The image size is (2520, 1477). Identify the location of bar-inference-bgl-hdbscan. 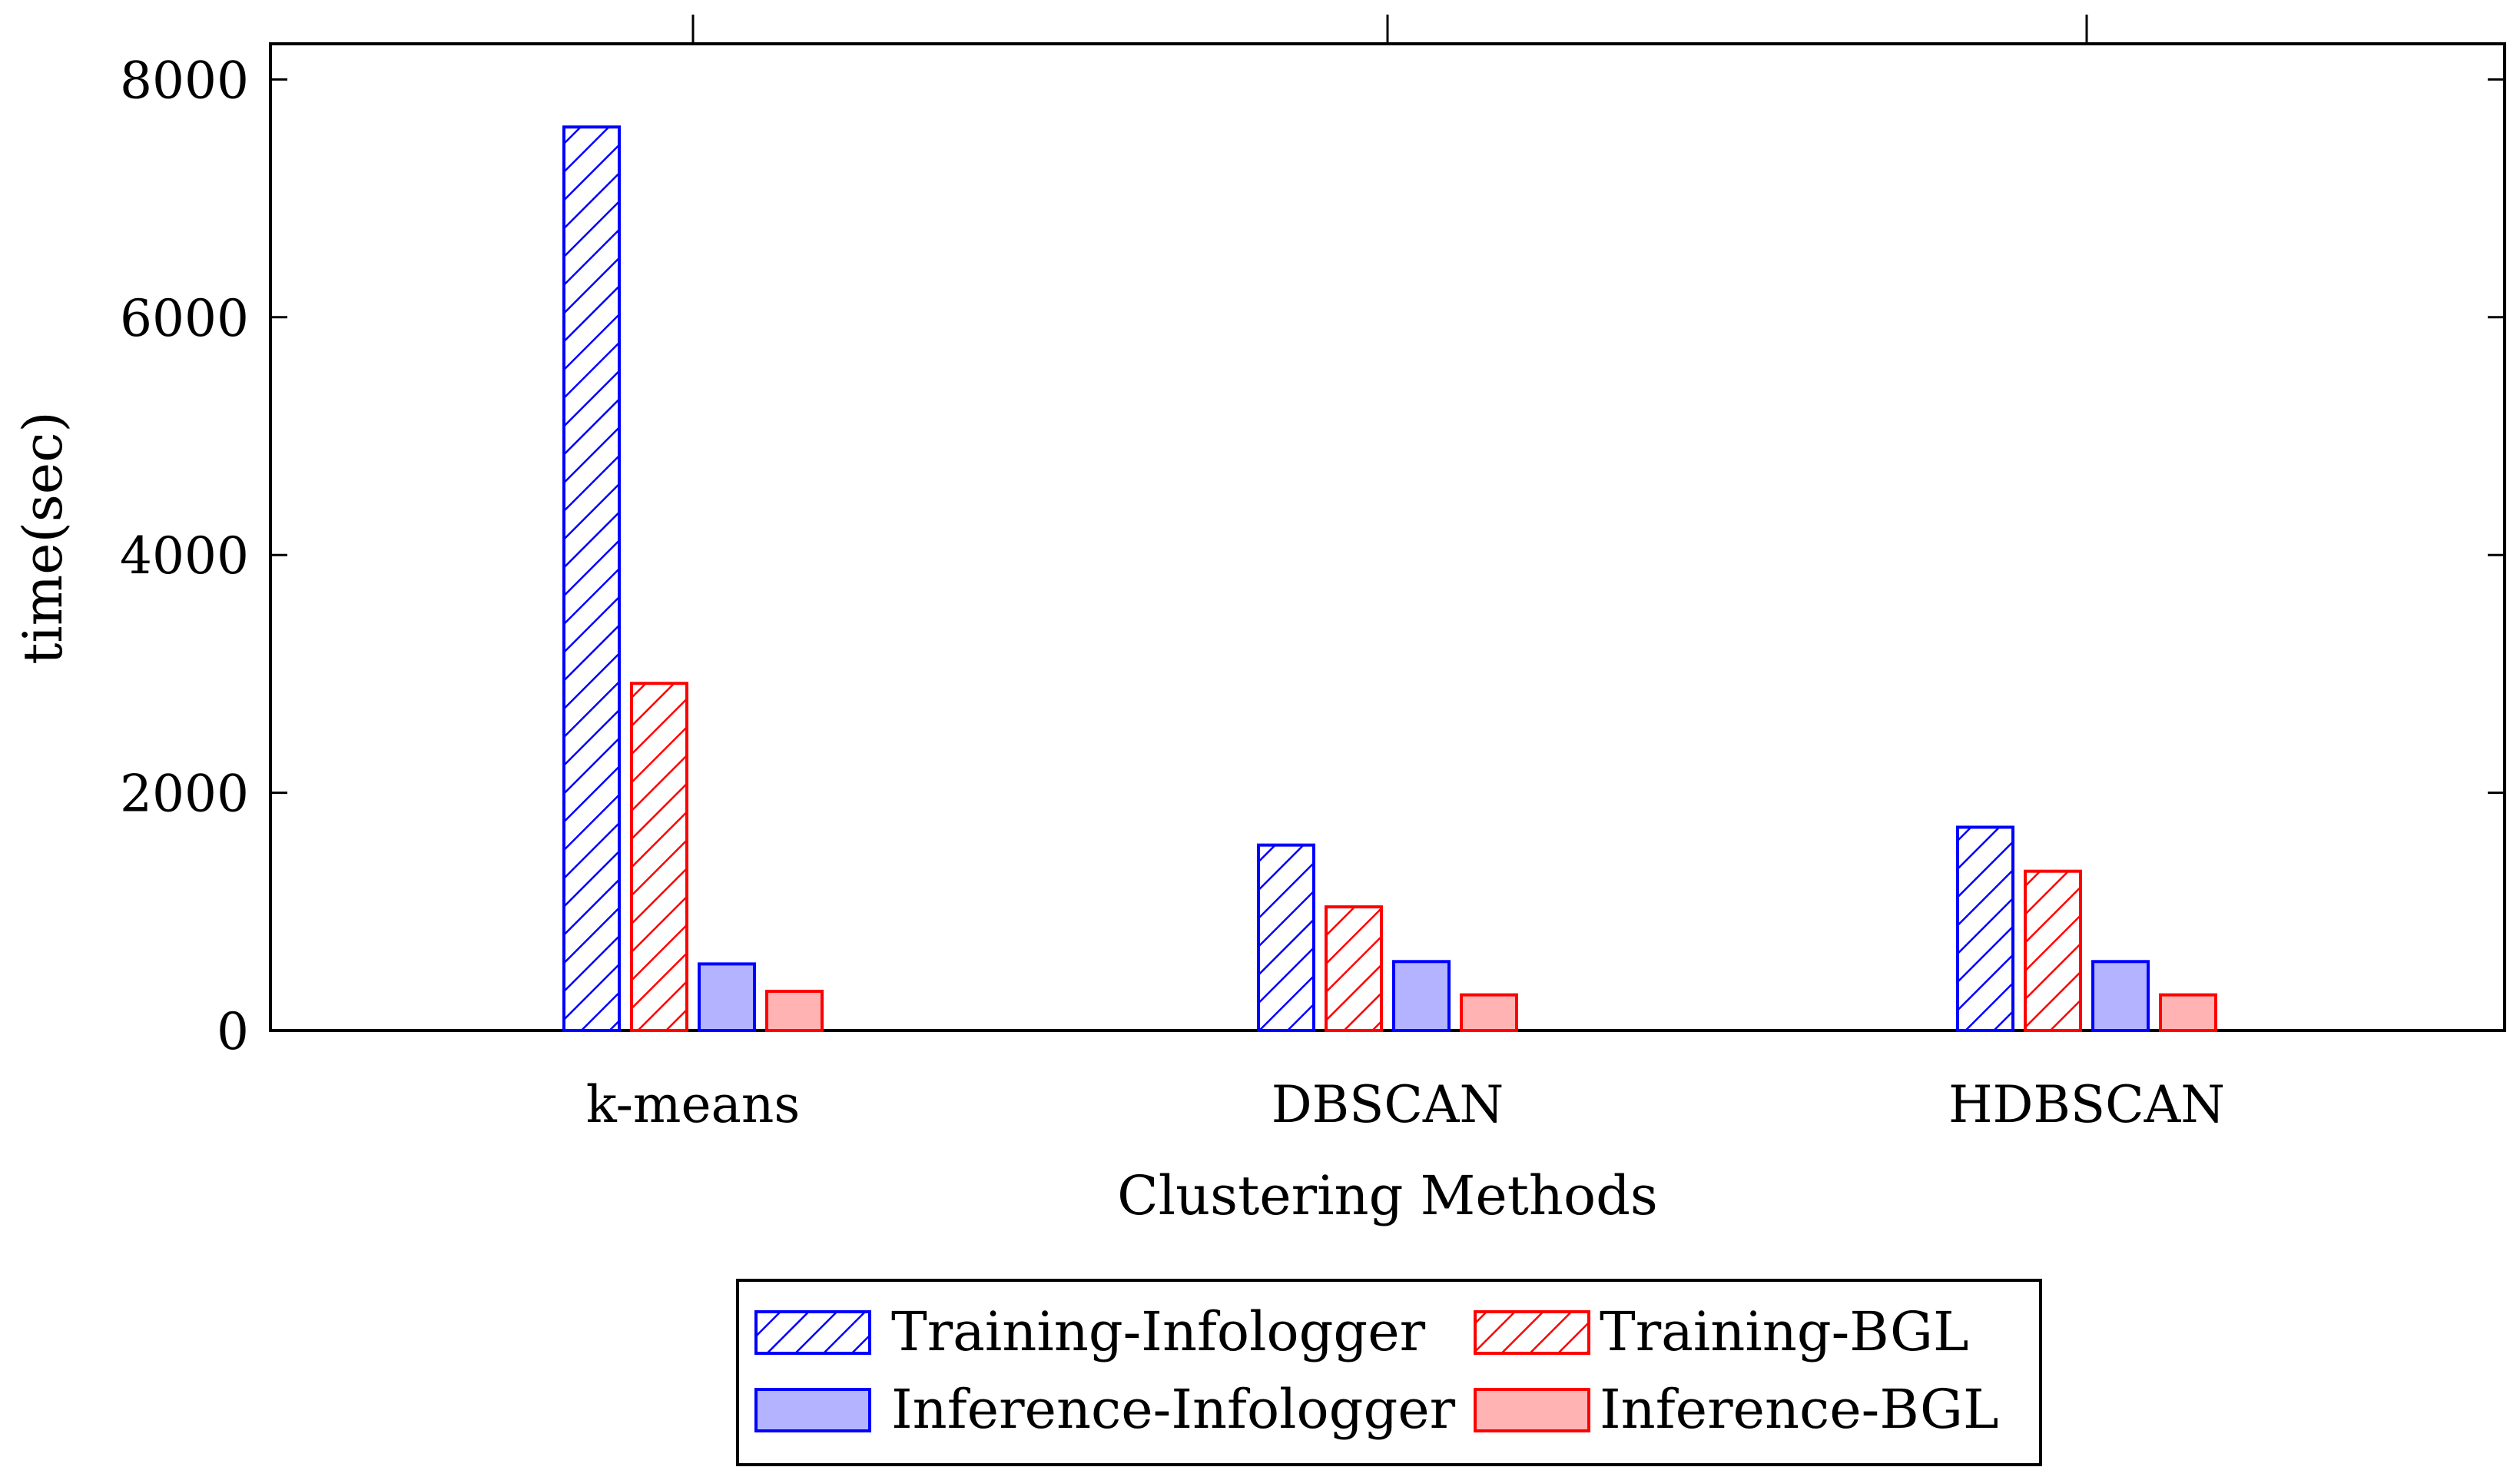
(2188, 1012).